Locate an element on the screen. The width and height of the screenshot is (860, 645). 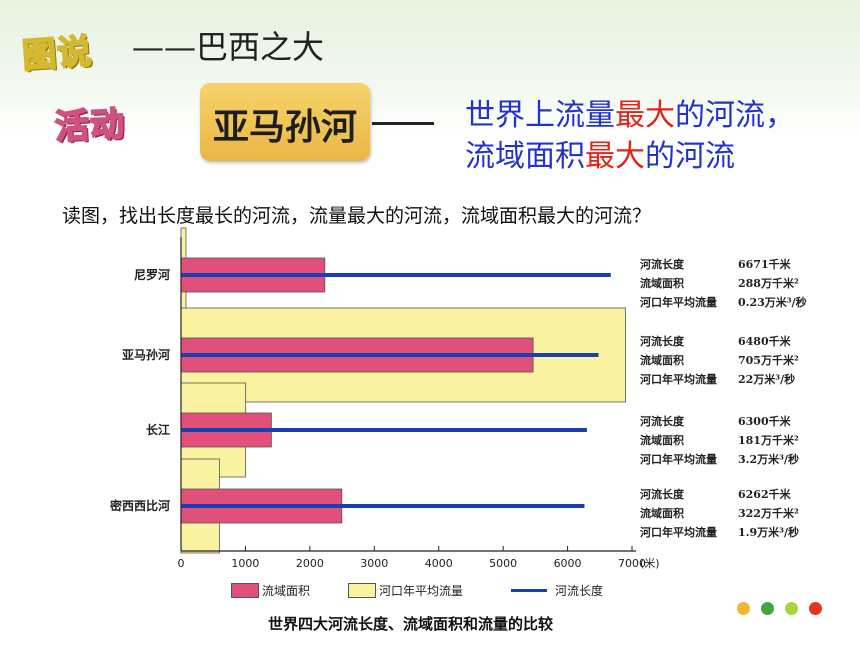
river-label-dash is located at coordinates (403, 123).